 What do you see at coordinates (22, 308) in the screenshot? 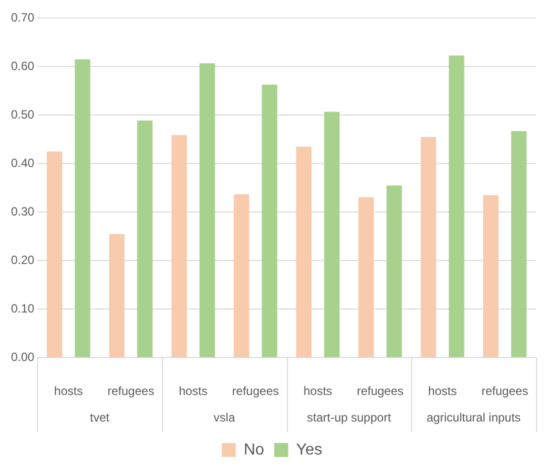
I see `y-tick-label: 0.10` at bounding box center [22, 308].